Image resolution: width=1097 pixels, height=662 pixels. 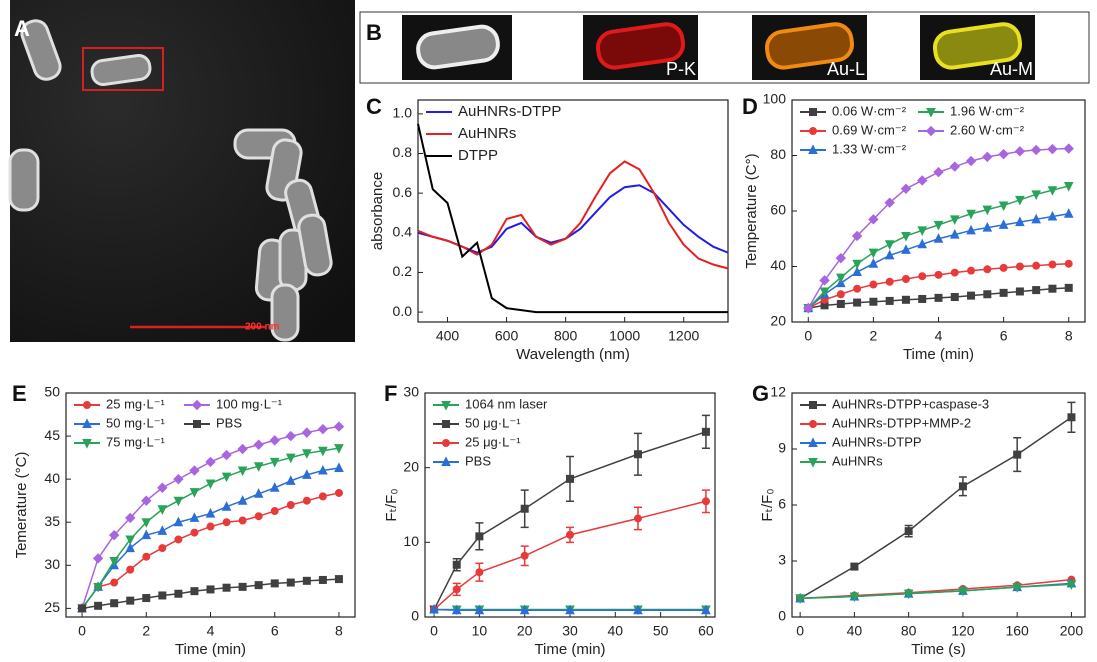 I want to click on y-tick-label: 45, so click(x=52, y=435).